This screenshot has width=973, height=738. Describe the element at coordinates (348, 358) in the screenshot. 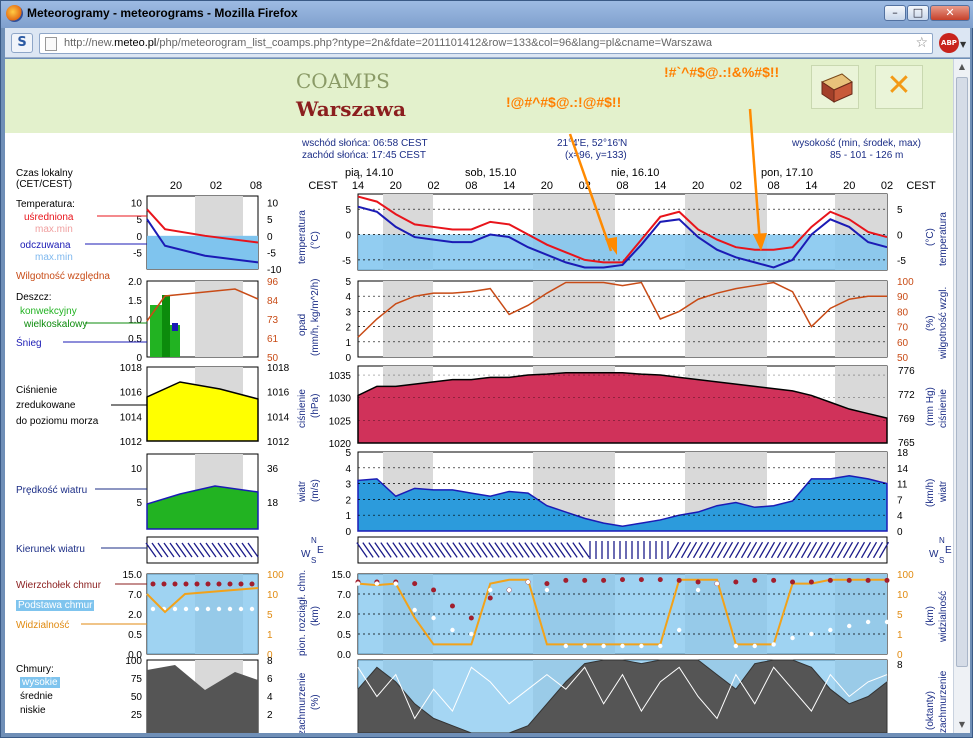

I see `precip-tick-5: 0` at that location.